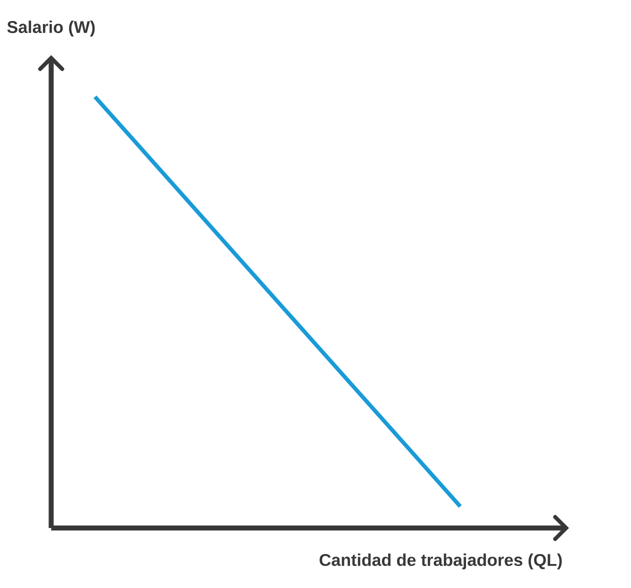 The image size is (631, 588). Describe the element at coordinates (441, 562) in the screenshot. I see `x-axis-title: Cantidad de trabajadores (QL)` at that location.